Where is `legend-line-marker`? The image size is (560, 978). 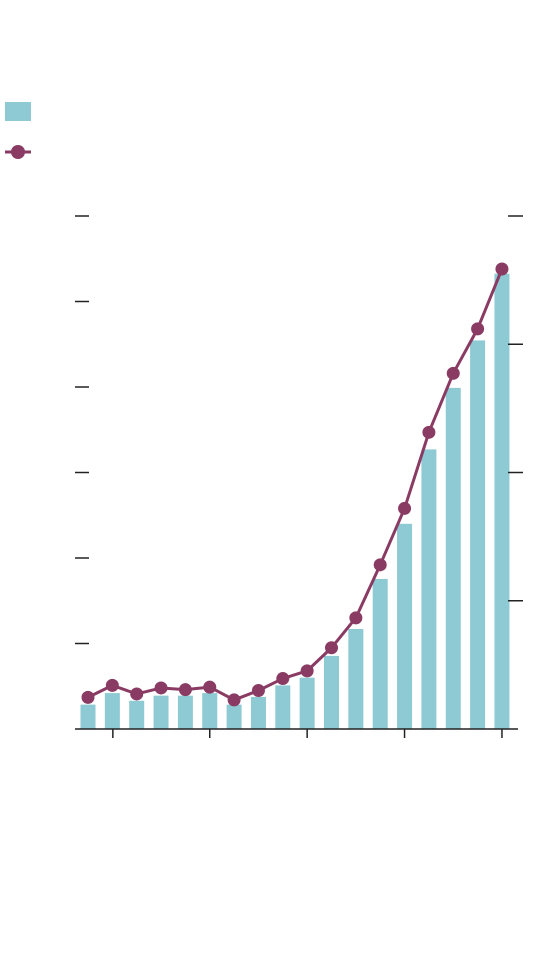
legend-line-marker is located at coordinates (18, 152).